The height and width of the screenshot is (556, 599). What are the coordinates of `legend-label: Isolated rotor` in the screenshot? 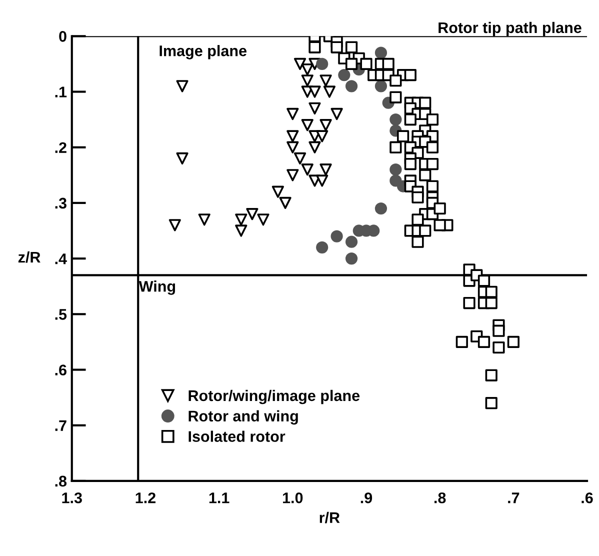 It's located at (237, 436).